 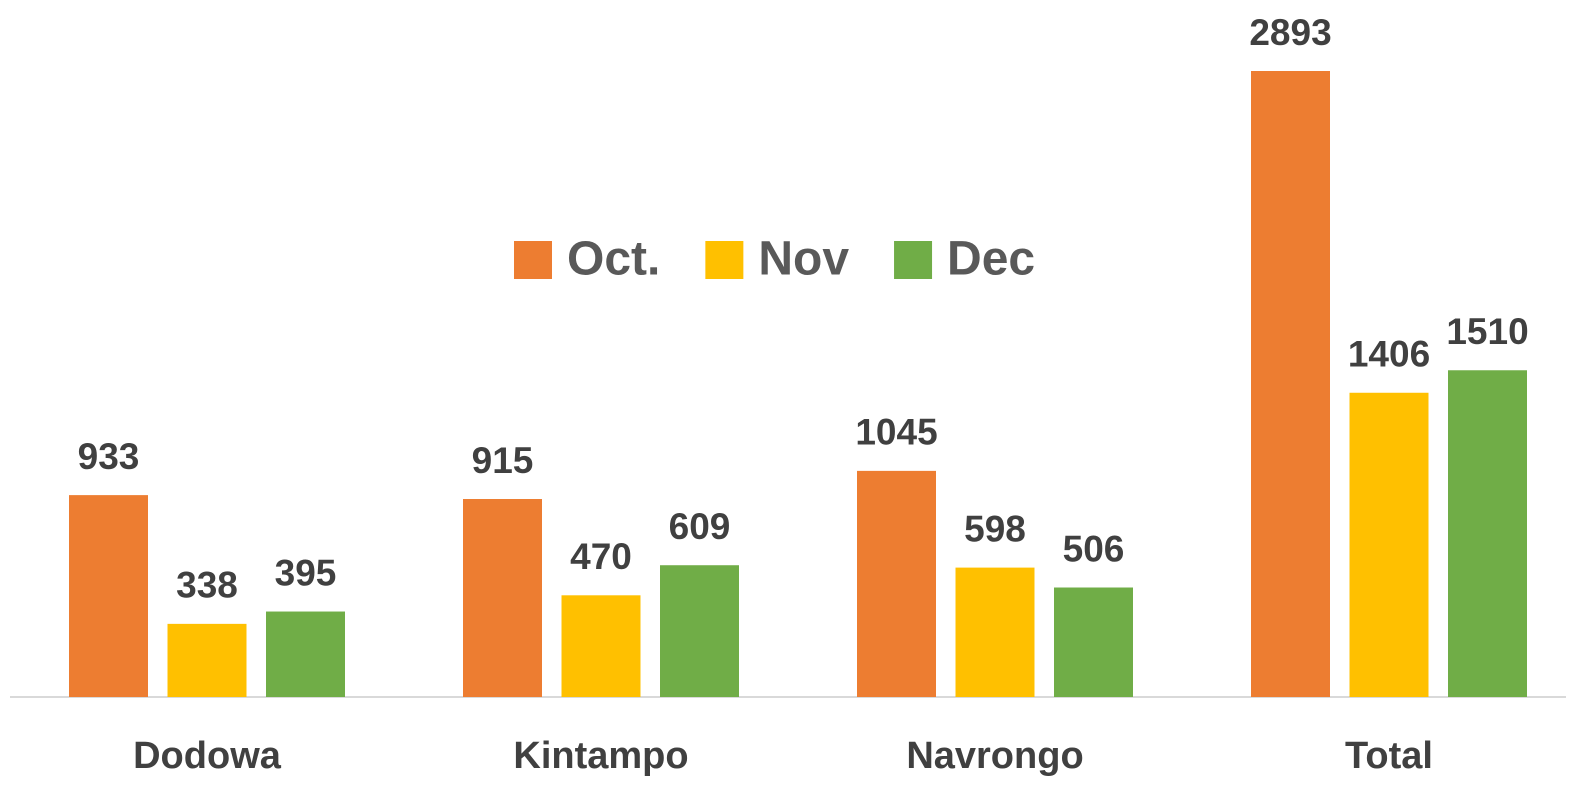 I want to click on data-label: 338, so click(x=207, y=585).